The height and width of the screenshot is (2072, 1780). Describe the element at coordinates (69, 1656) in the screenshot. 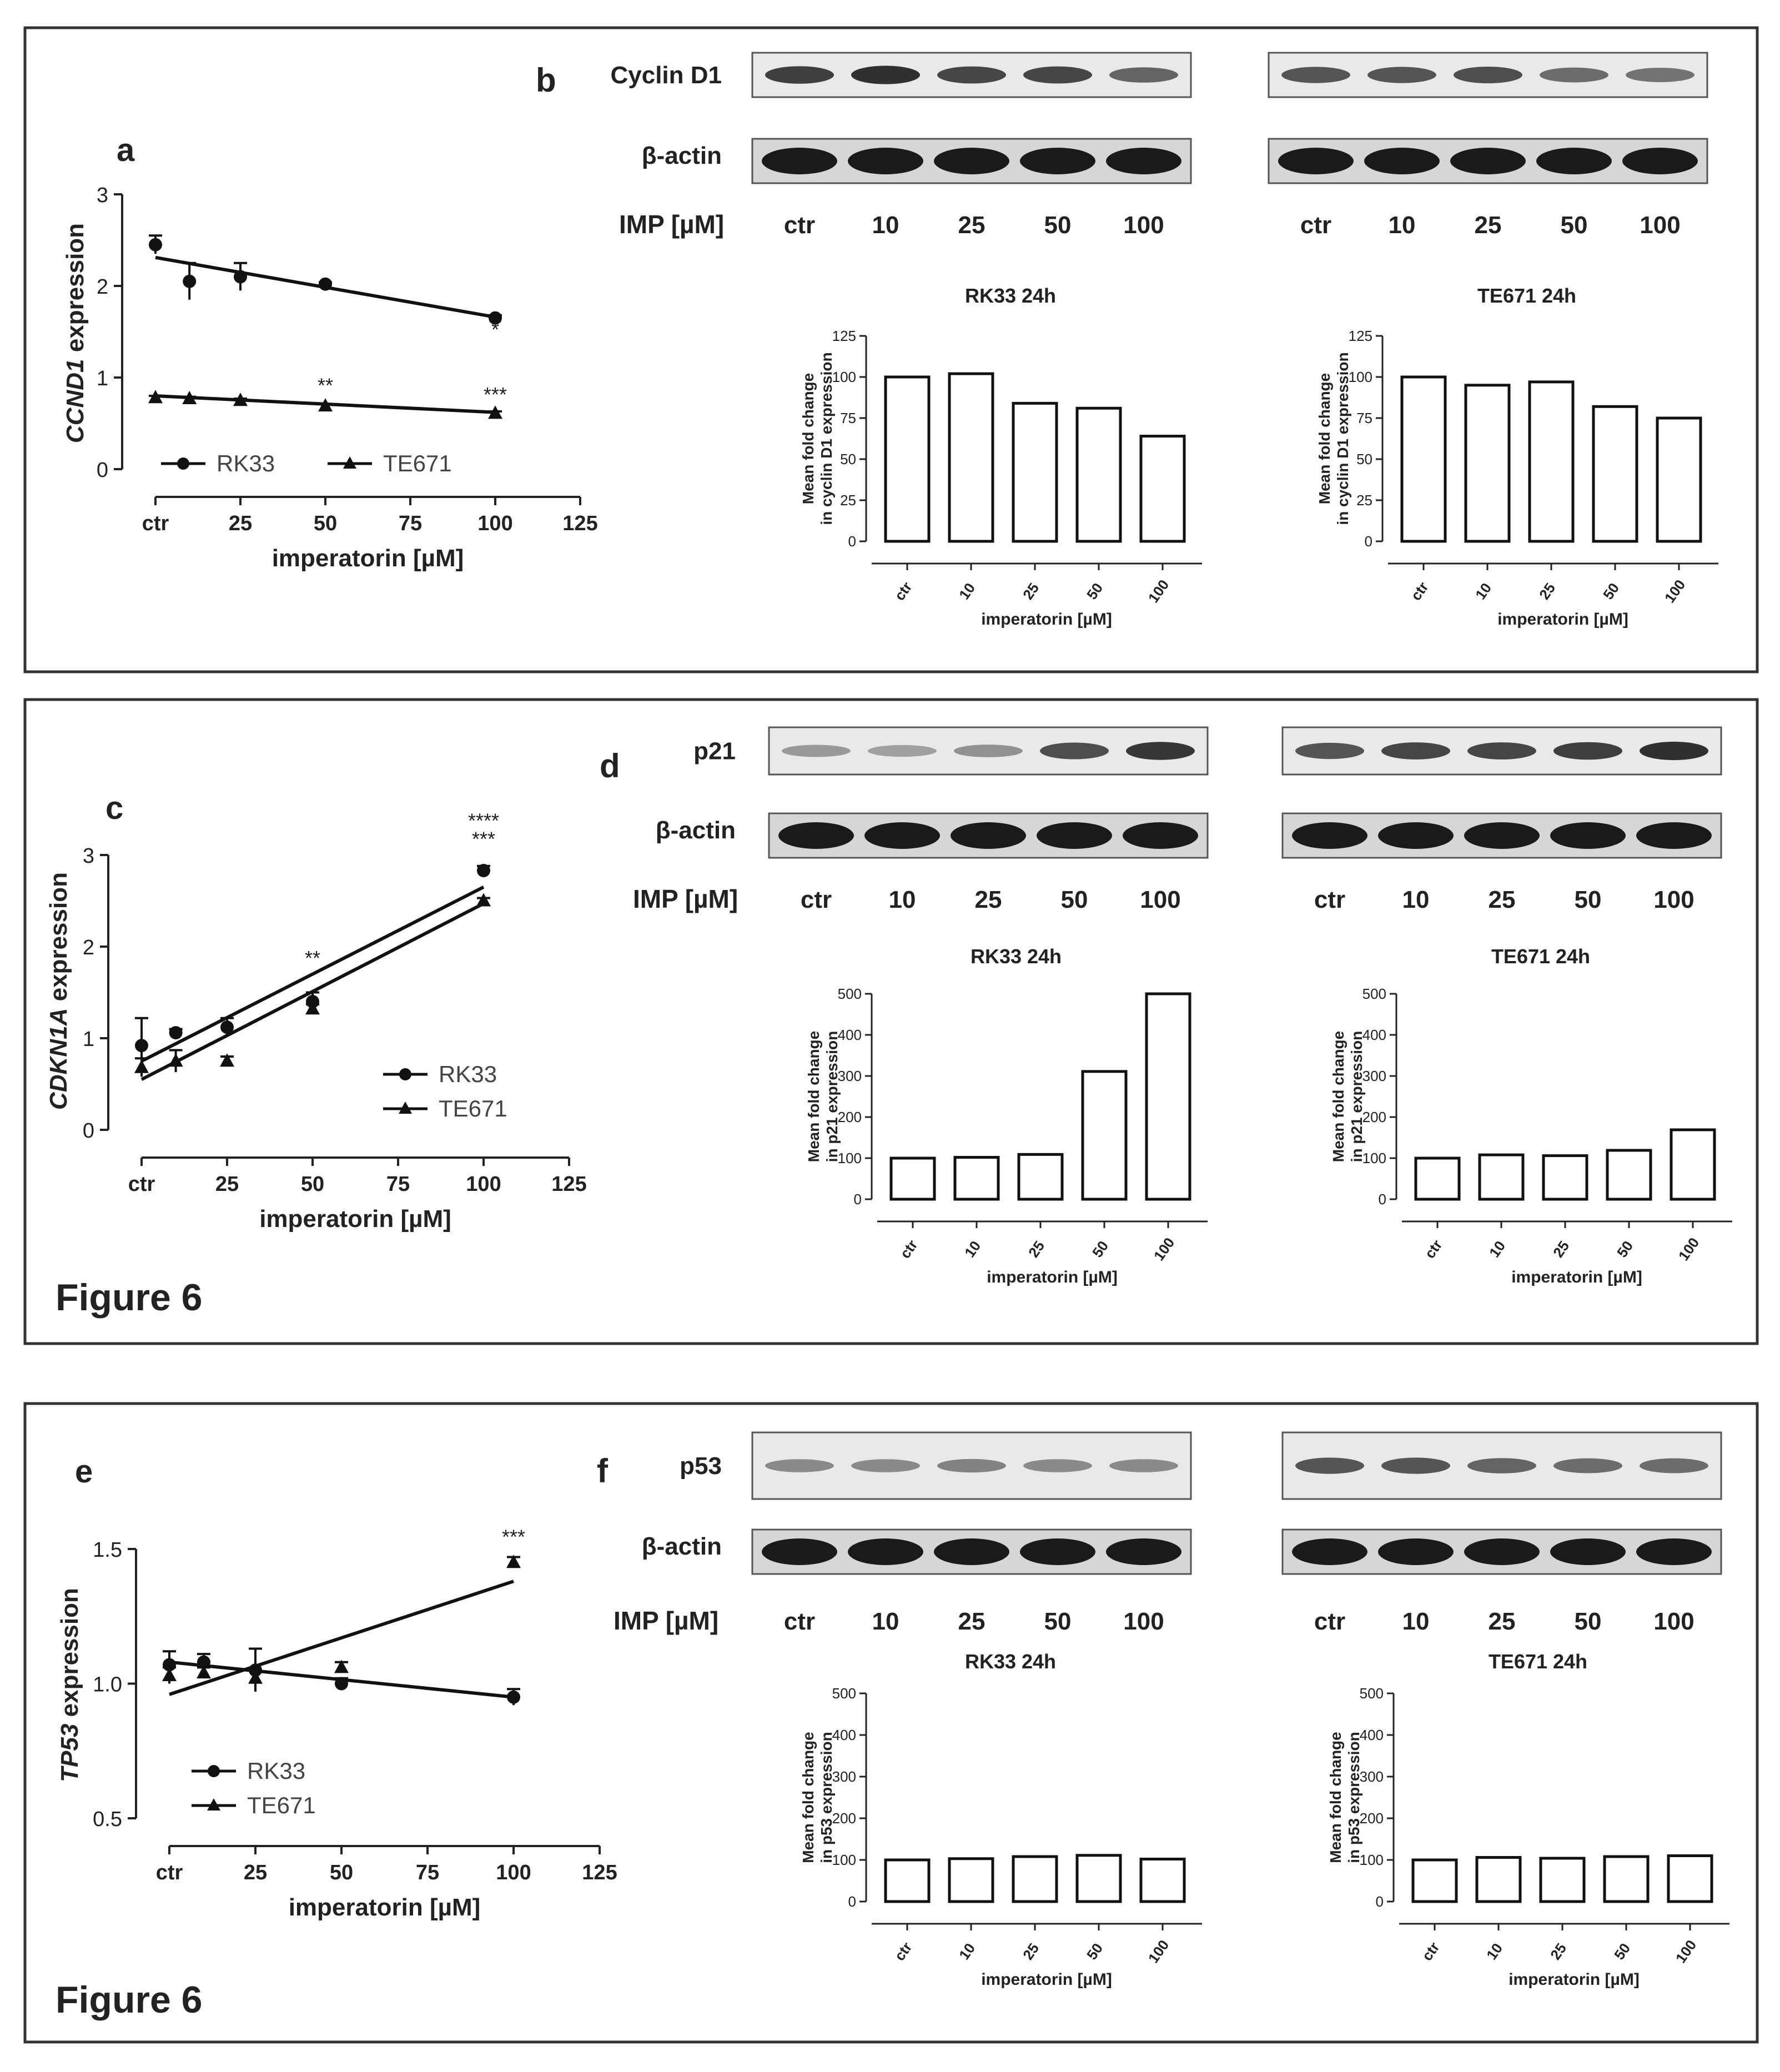

I see `y-axis-label-suffix: expression` at that location.